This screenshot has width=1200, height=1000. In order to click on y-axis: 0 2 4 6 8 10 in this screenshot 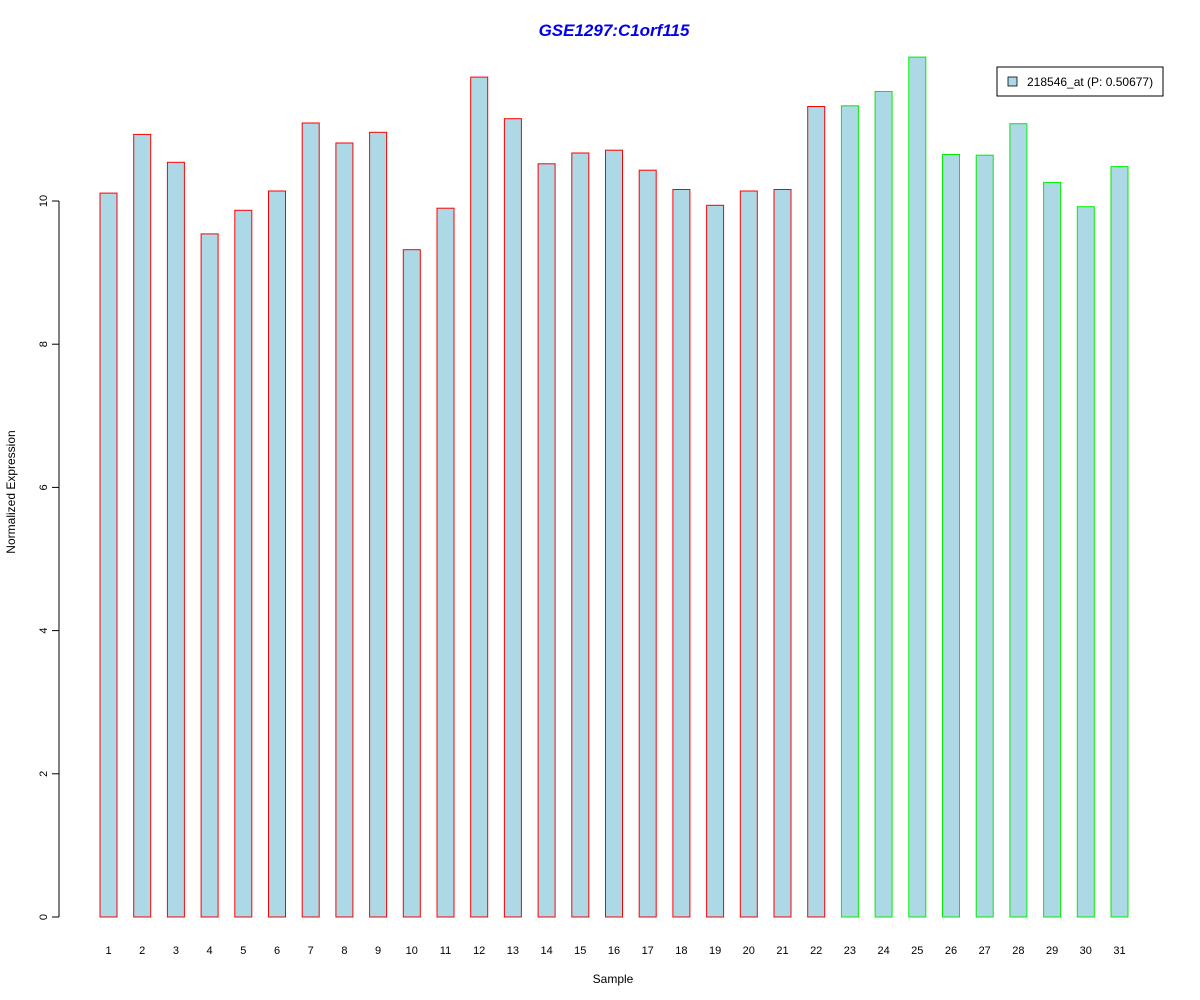, I will do `click(49, 557)`.